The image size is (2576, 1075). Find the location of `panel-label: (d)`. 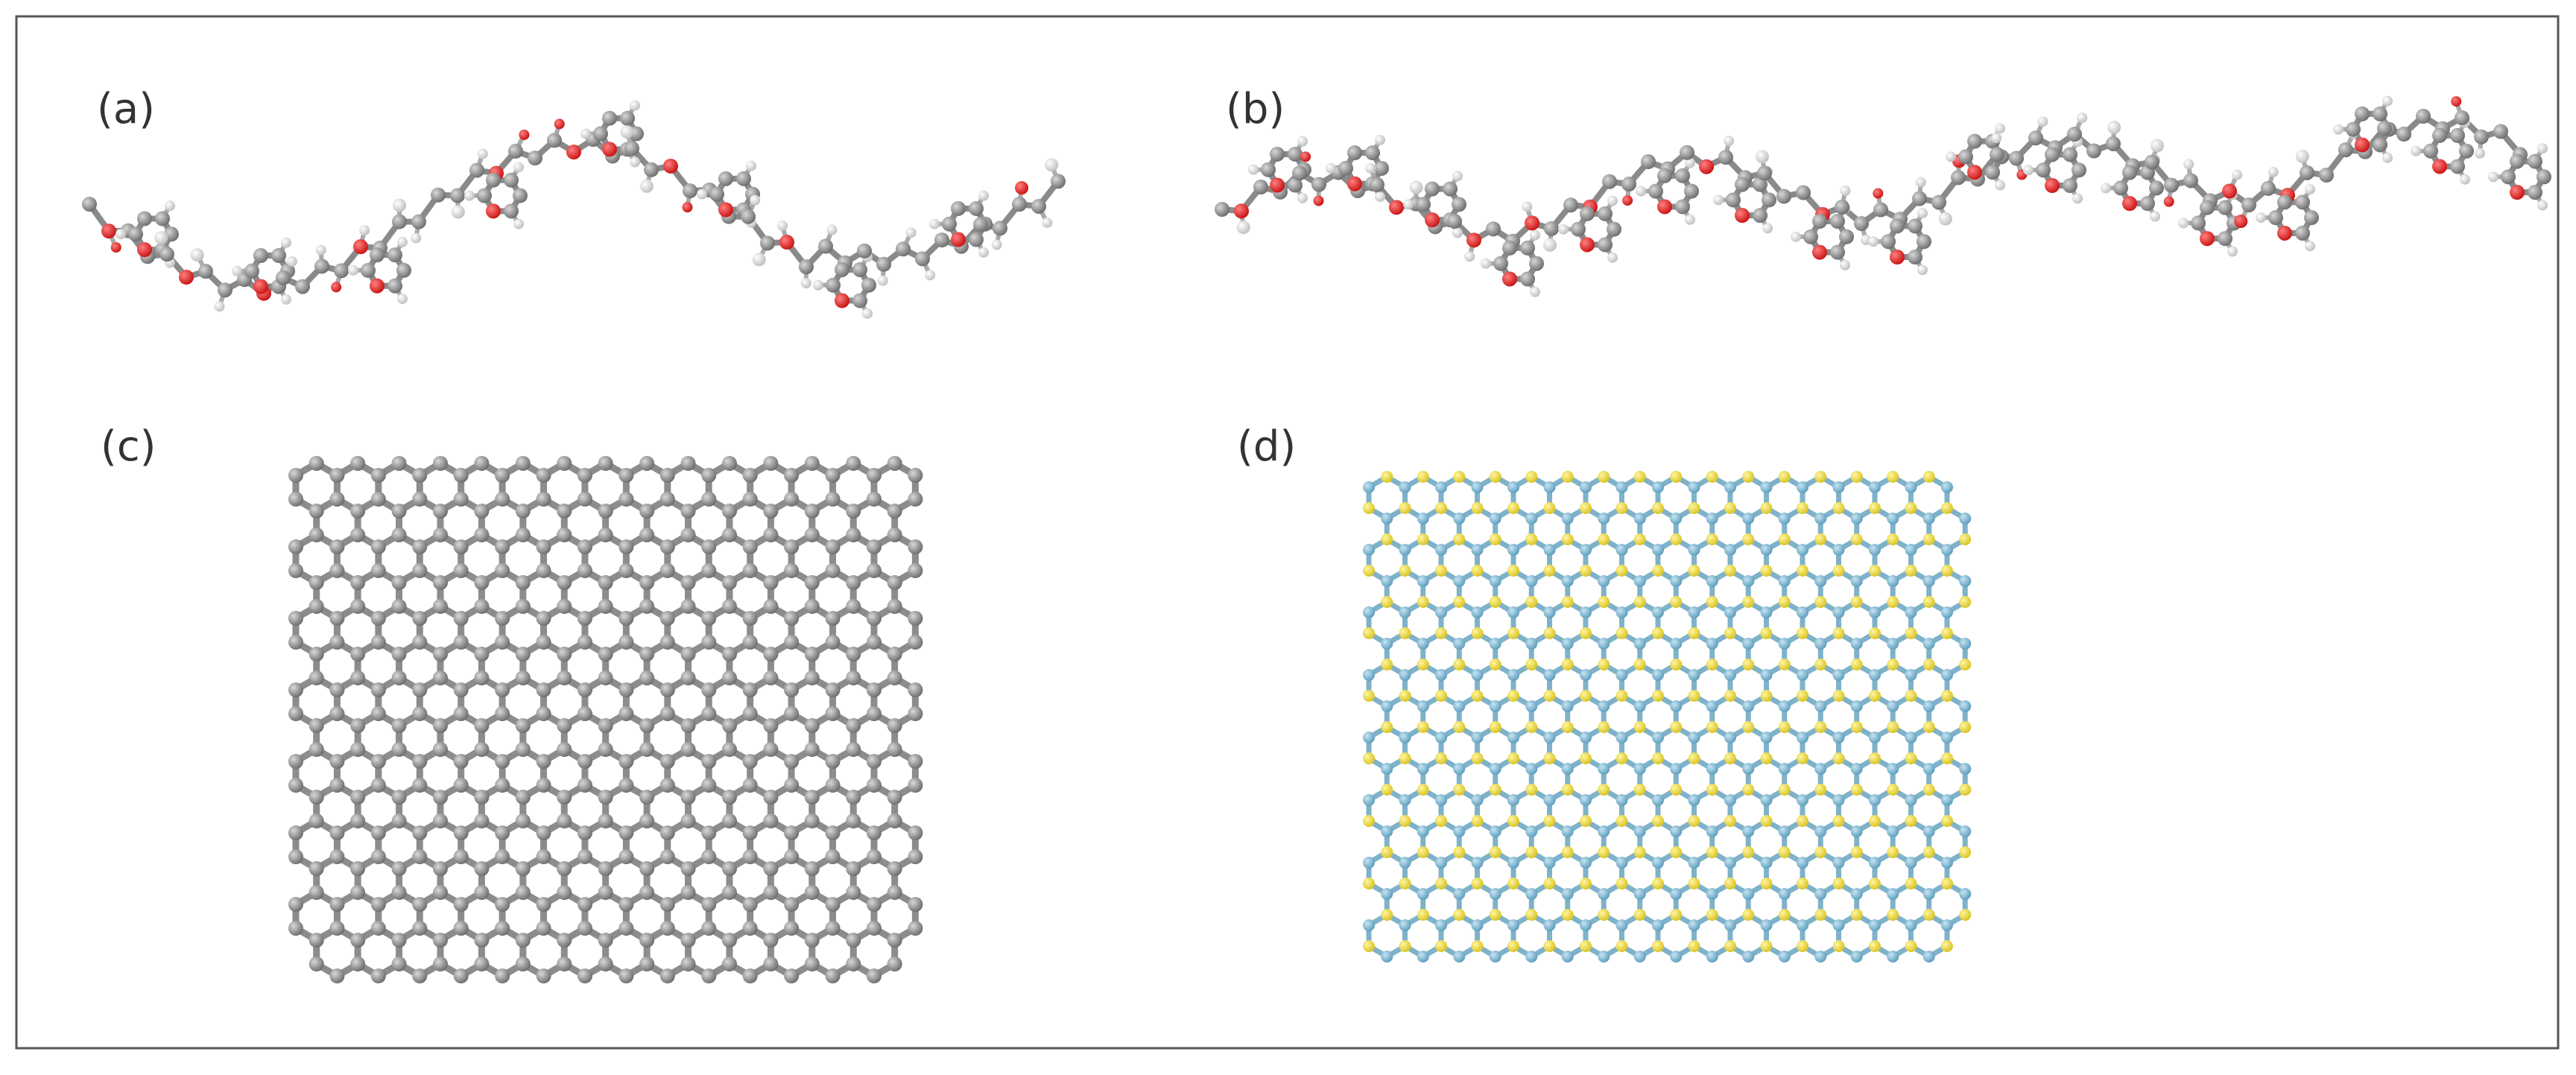

panel-label: (d) is located at coordinates (1266, 446).